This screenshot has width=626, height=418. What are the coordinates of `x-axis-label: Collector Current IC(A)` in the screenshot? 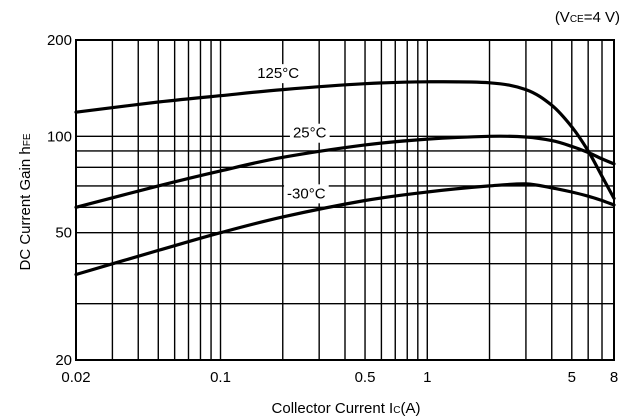 It's located at (346, 408).